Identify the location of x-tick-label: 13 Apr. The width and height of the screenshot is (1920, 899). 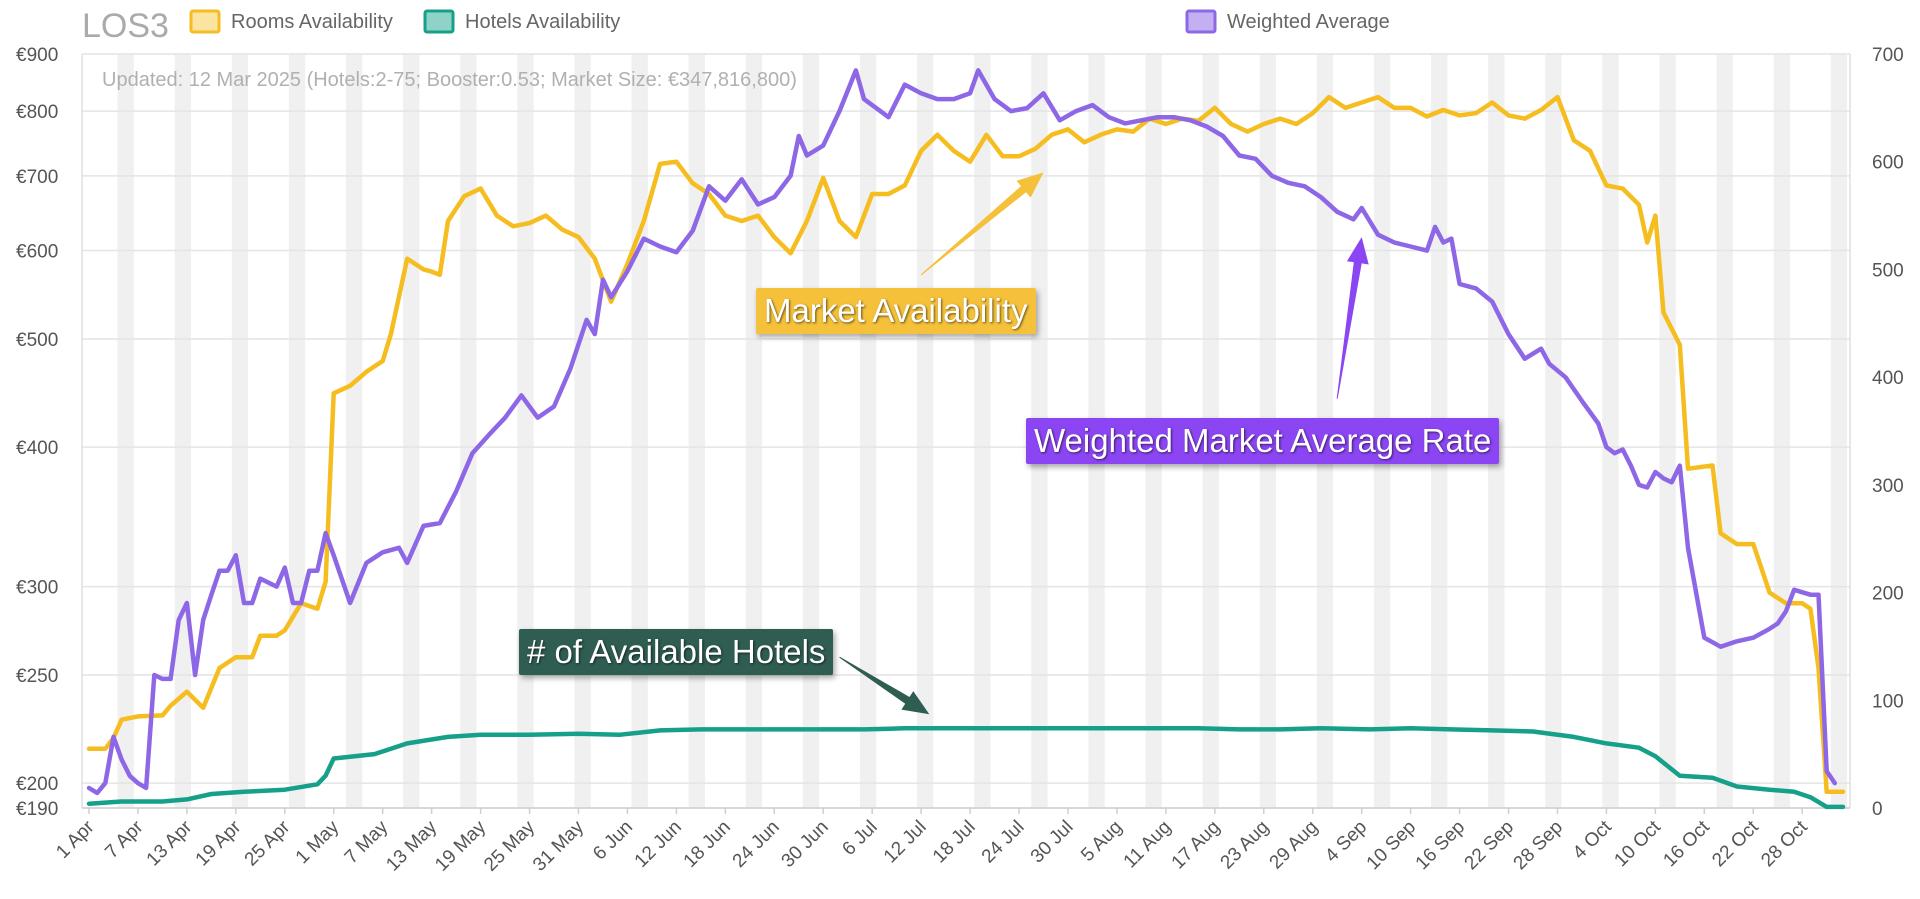
(170, 843).